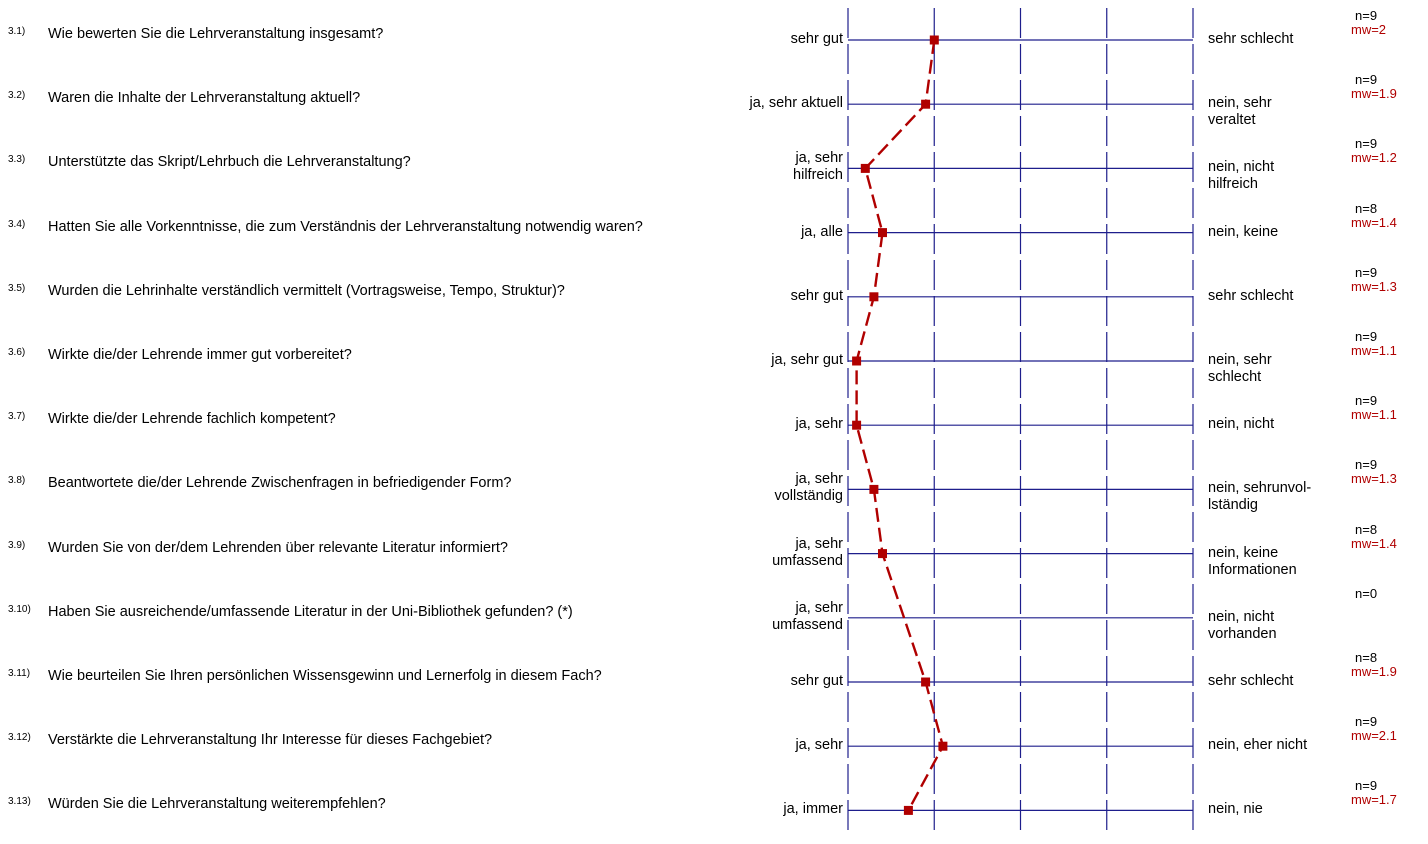  What do you see at coordinates (1374, 543) in the screenshot?
I see `mean-value: mw=1.4` at bounding box center [1374, 543].